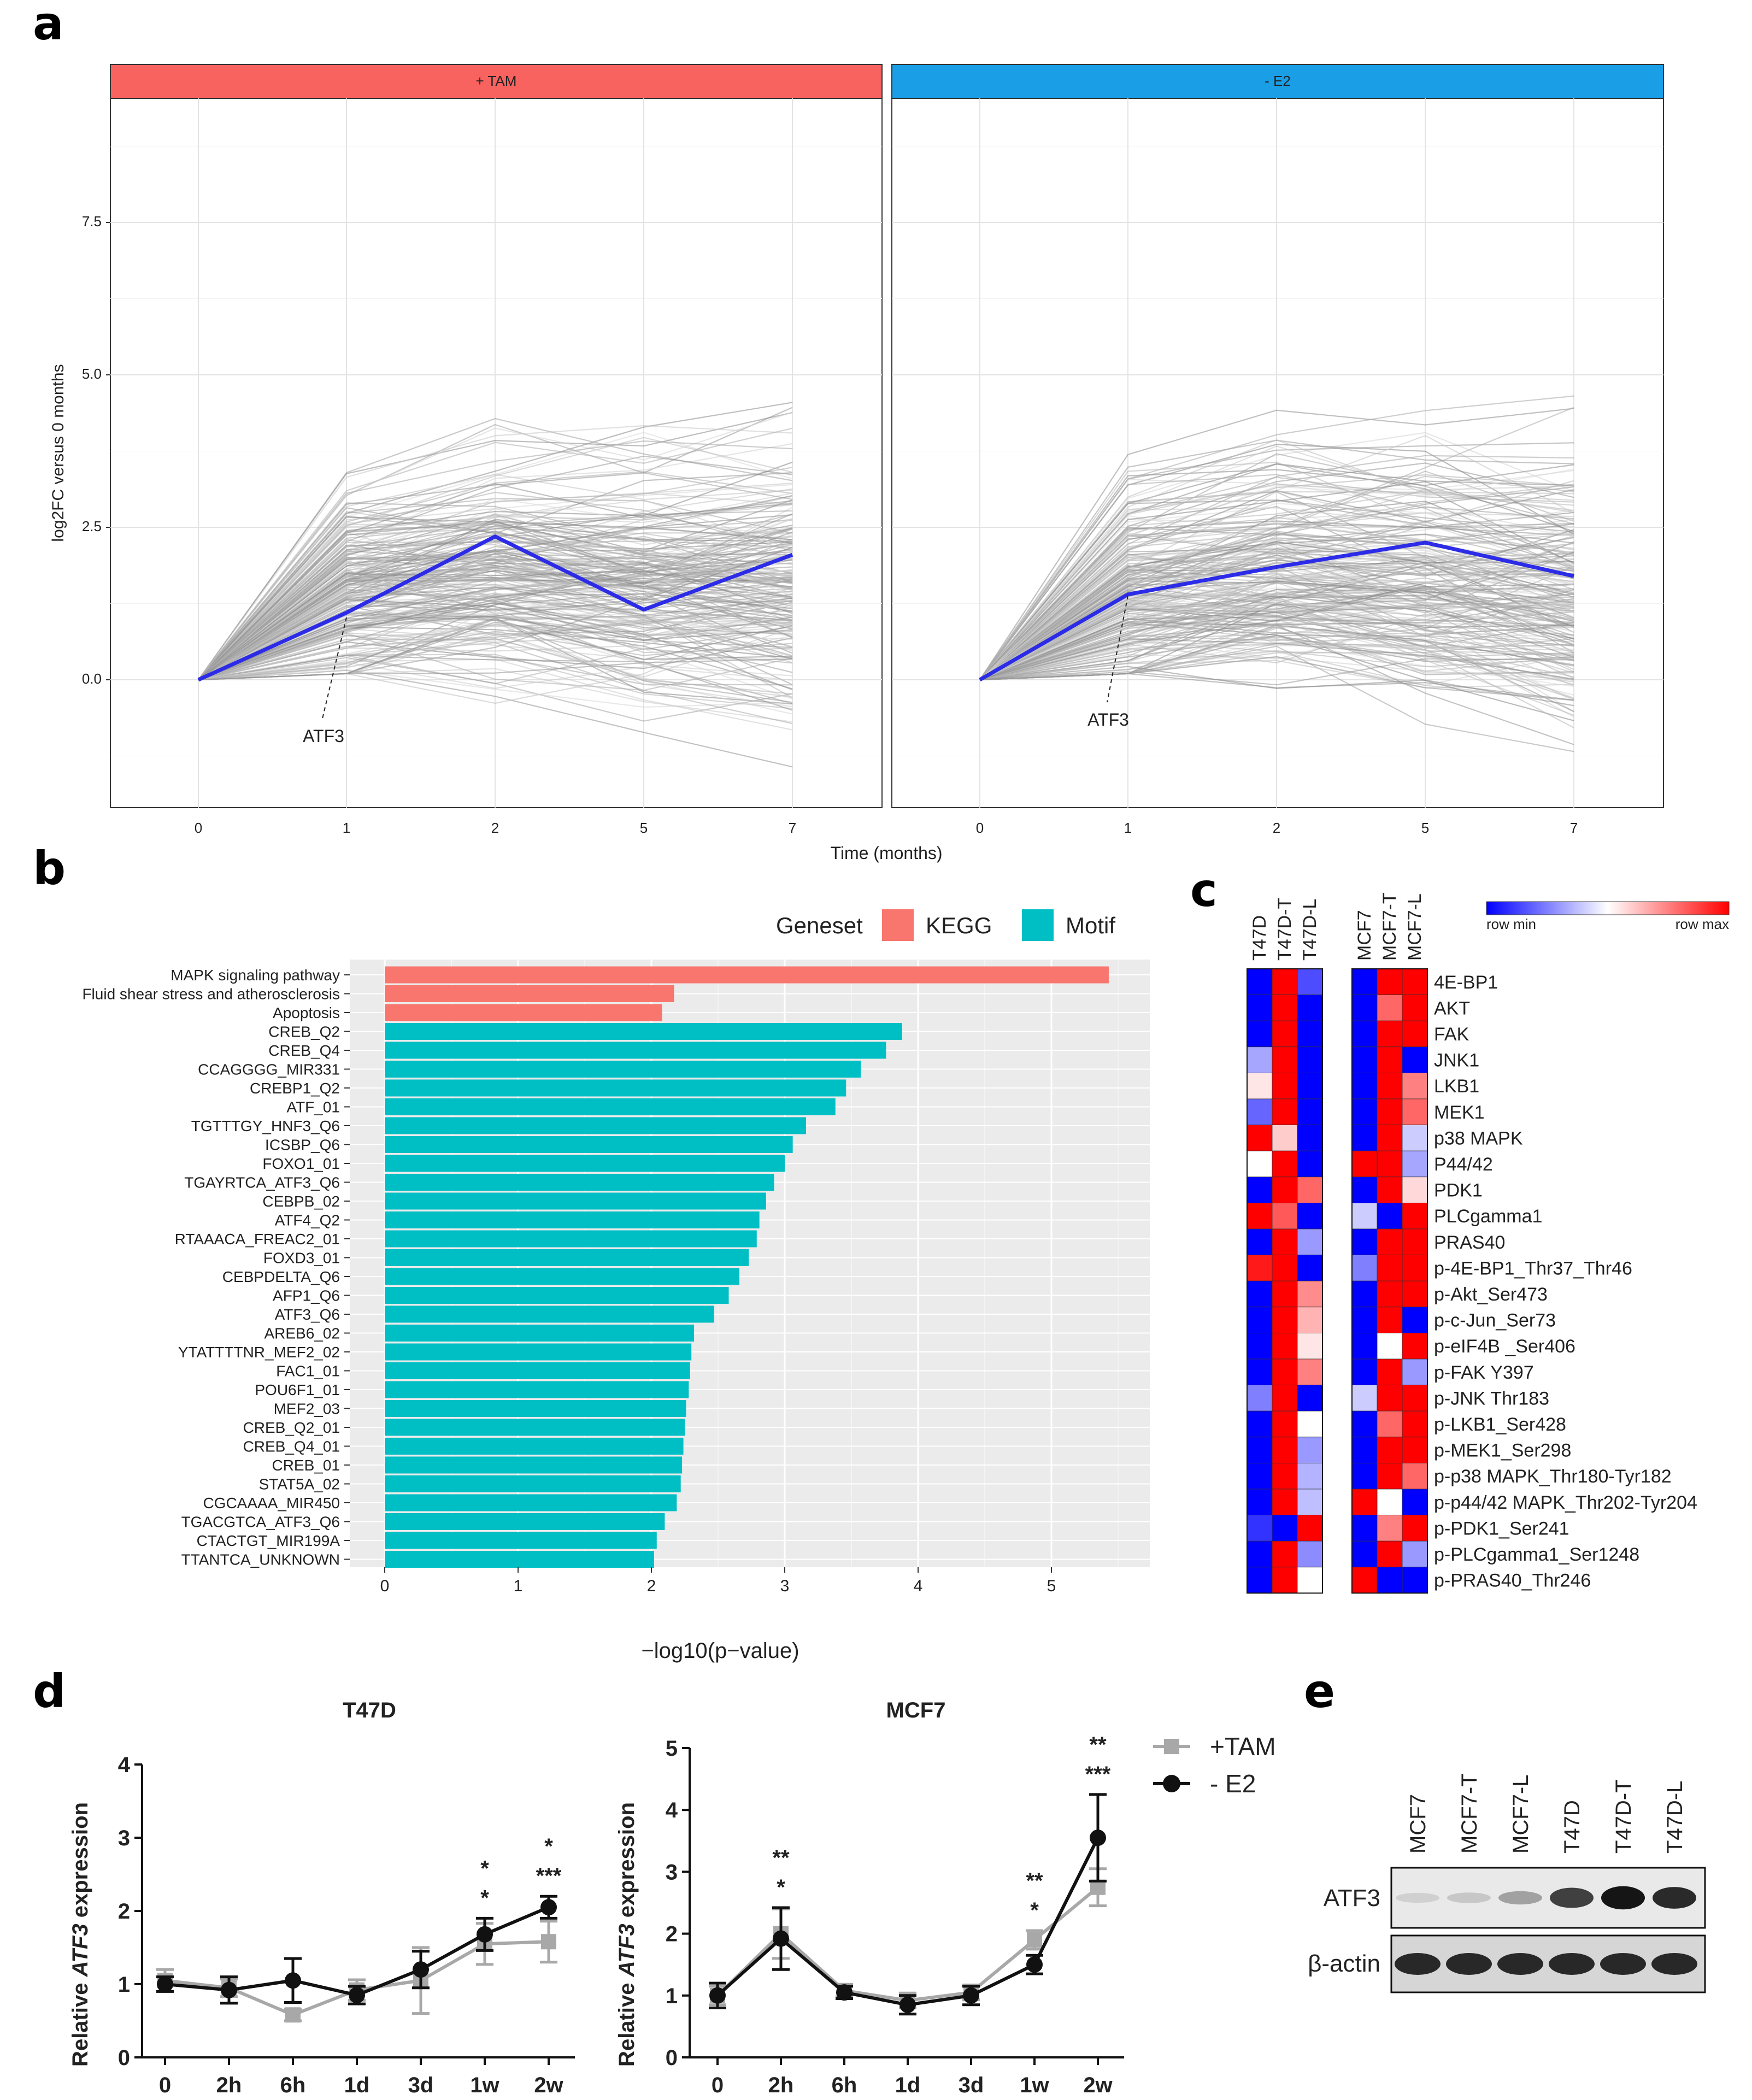  Describe the element at coordinates (959, 926) in the screenshot. I see `legend-label-kegg: KEGG` at that location.